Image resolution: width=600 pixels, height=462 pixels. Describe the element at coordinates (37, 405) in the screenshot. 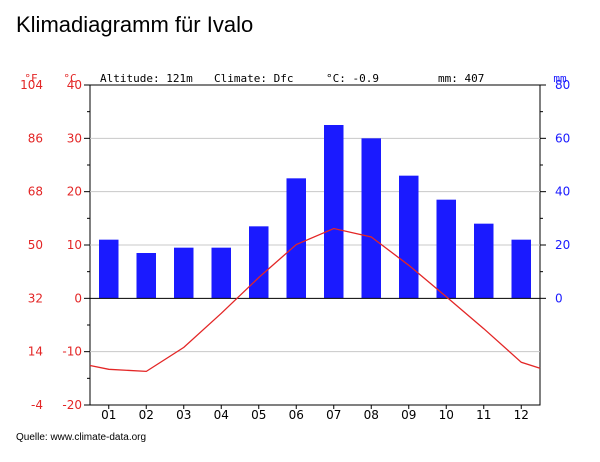

I see `fahrenheit-tick-label: -4` at that location.